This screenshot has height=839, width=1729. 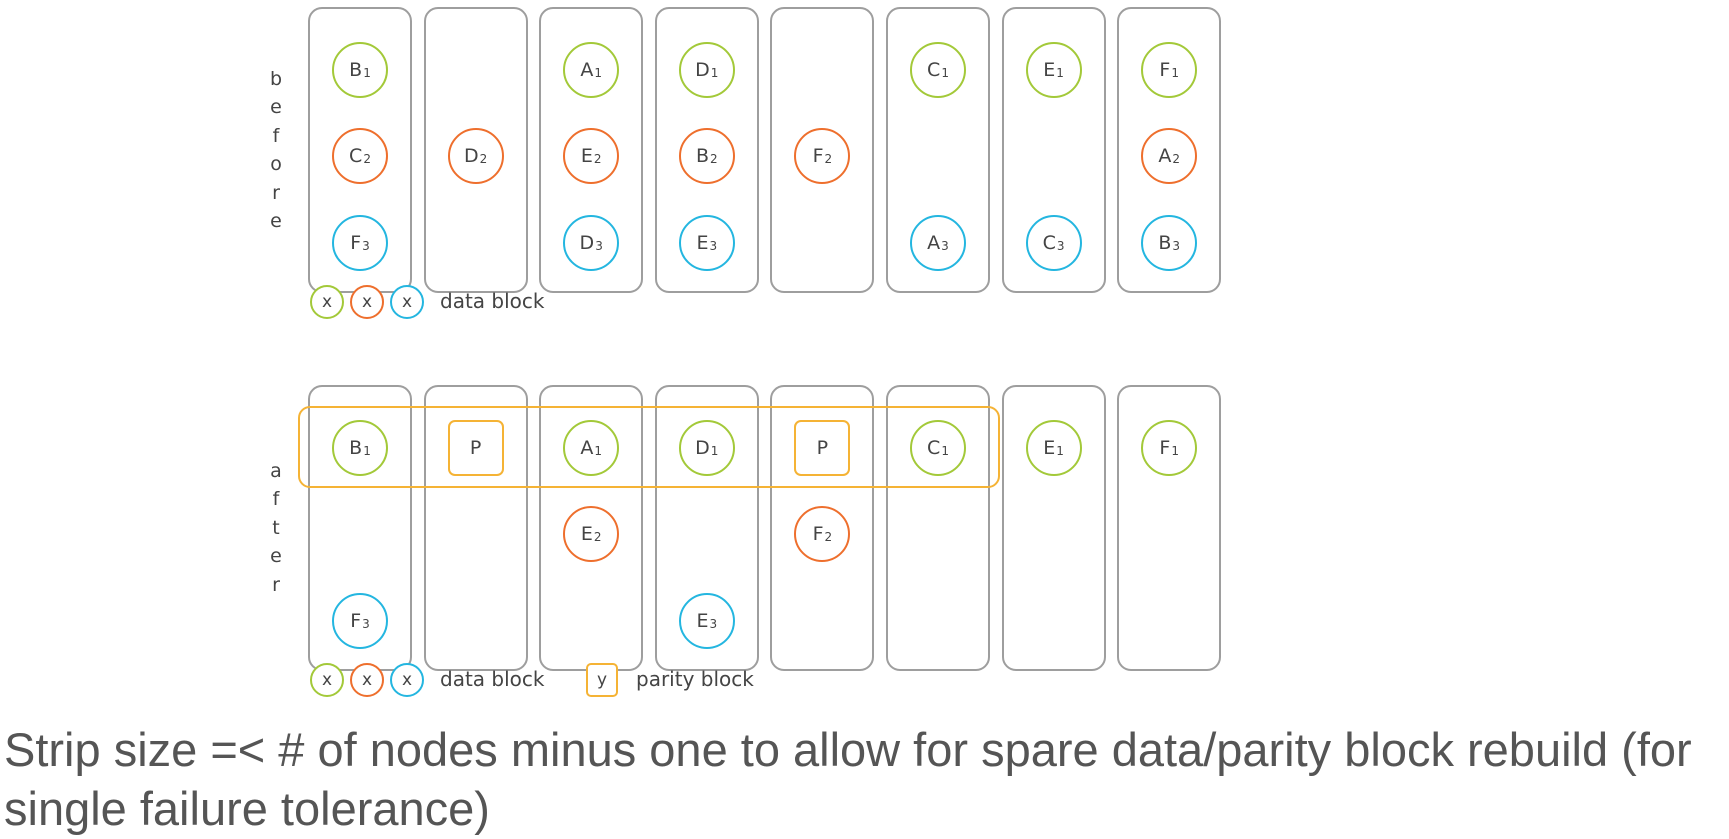 What do you see at coordinates (276, 78) in the screenshot?
I see `label-letter: b` at bounding box center [276, 78].